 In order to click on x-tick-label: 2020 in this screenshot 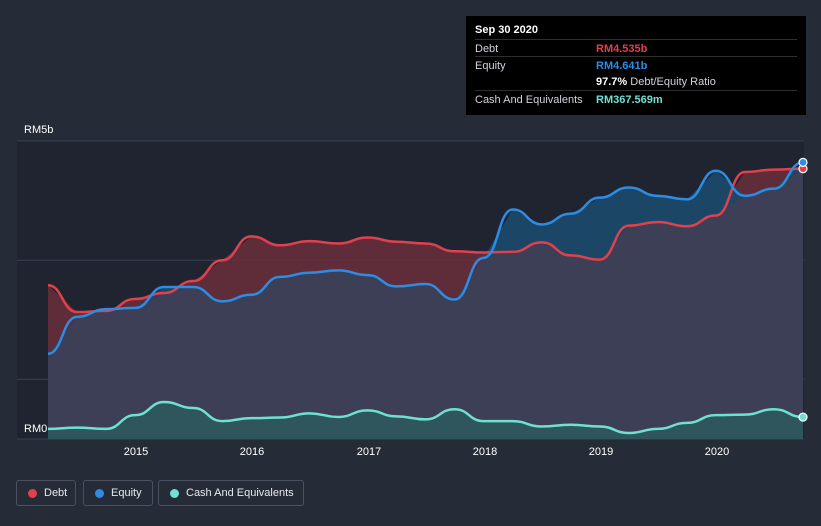, I will do `click(717, 452)`.